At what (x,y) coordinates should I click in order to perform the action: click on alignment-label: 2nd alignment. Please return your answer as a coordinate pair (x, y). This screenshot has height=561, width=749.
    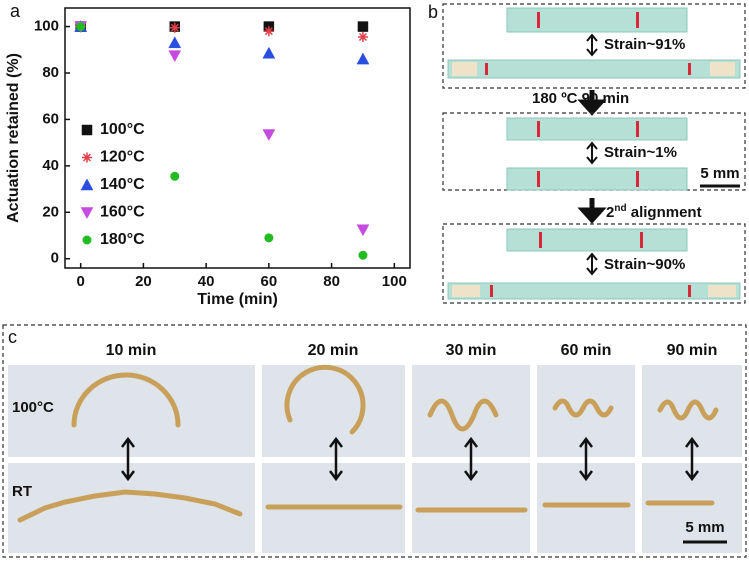
    Looking at the image, I should click on (654, 212).